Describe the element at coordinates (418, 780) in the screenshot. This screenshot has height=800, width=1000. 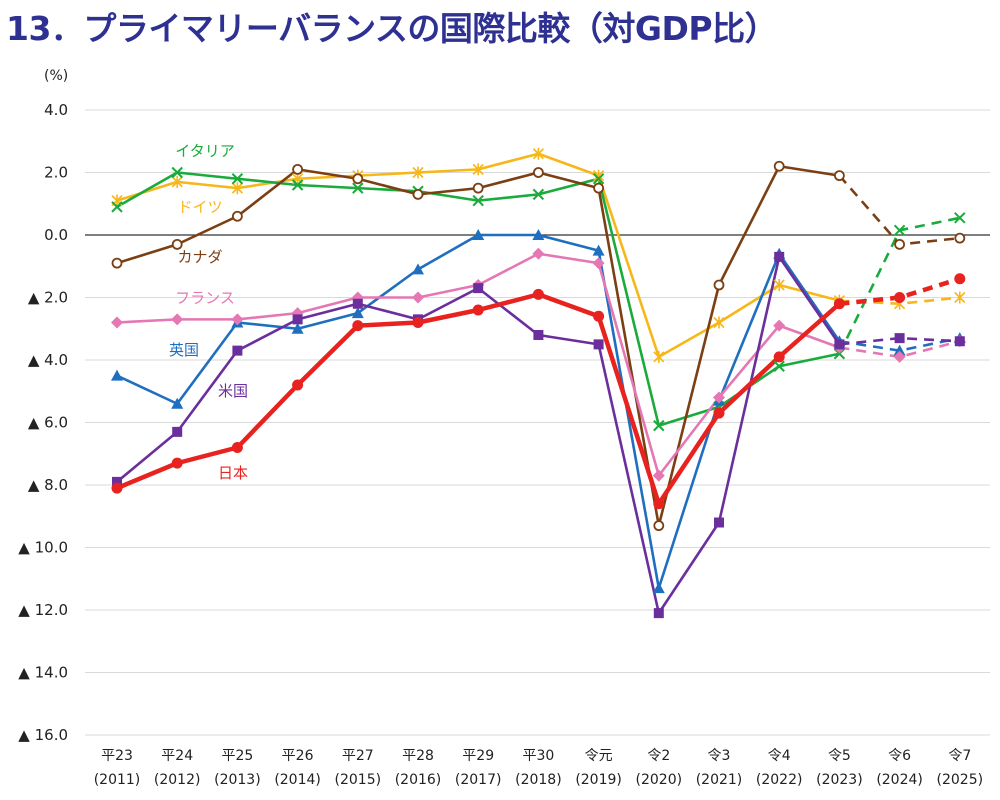
I see `x-tick-sublabel: (2016)` at that location.